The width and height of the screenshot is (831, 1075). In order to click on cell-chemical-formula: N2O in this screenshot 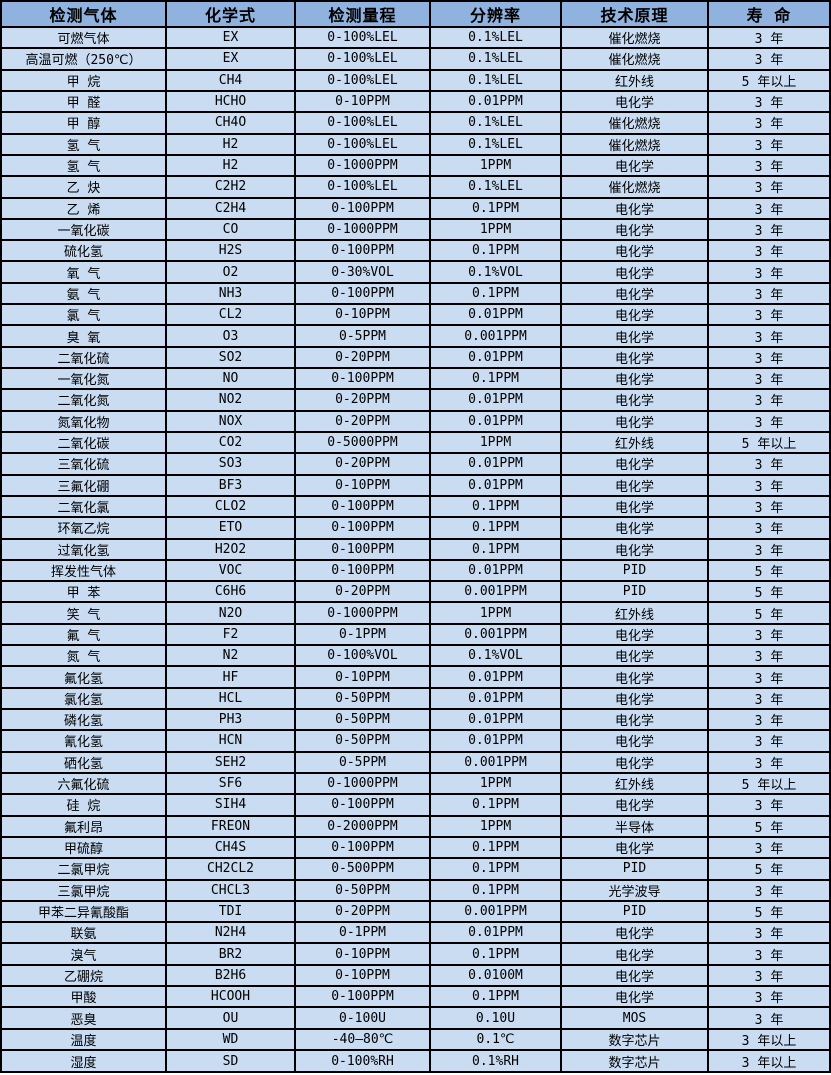, I will do `click(230, 613)`.